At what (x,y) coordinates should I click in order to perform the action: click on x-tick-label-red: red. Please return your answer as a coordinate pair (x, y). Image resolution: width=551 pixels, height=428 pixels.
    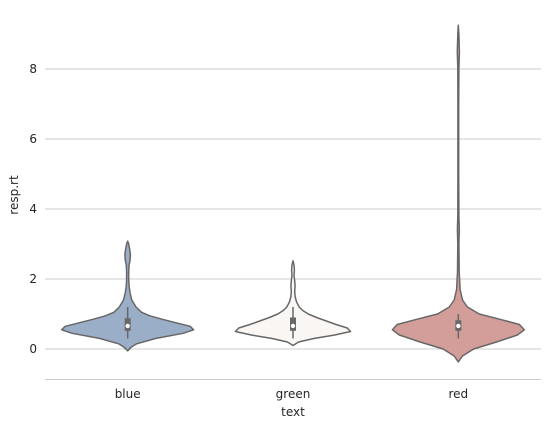
    Looking at the image, I should click on (458, 394).